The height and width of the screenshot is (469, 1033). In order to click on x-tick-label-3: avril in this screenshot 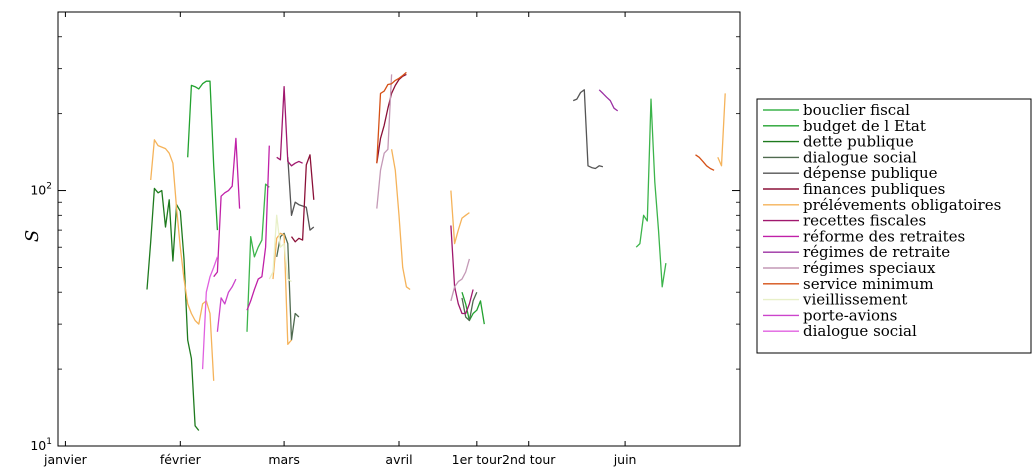, I will do `click(398, 459)`.